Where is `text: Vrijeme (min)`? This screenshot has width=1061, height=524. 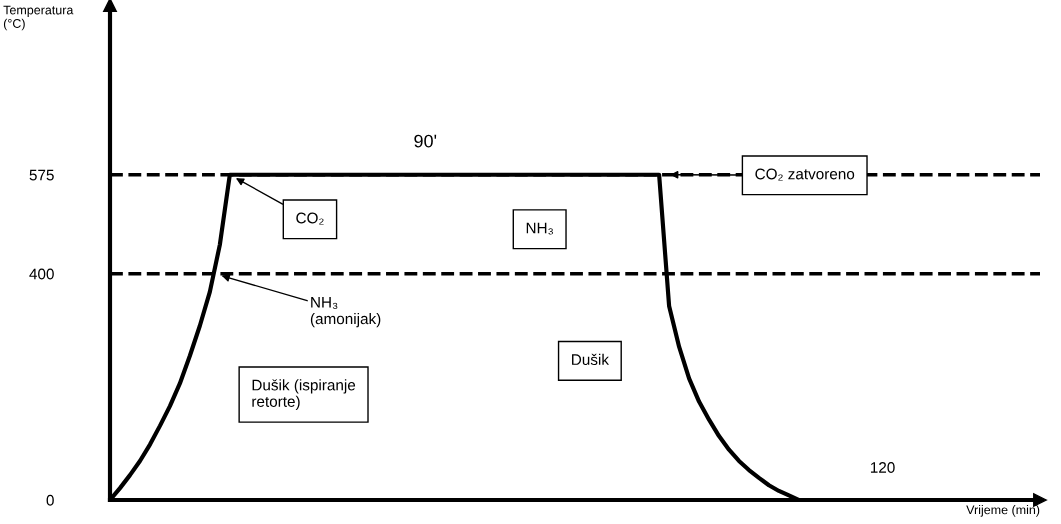 text: Vrijeme (min) is located at coordinates (1003, 511).